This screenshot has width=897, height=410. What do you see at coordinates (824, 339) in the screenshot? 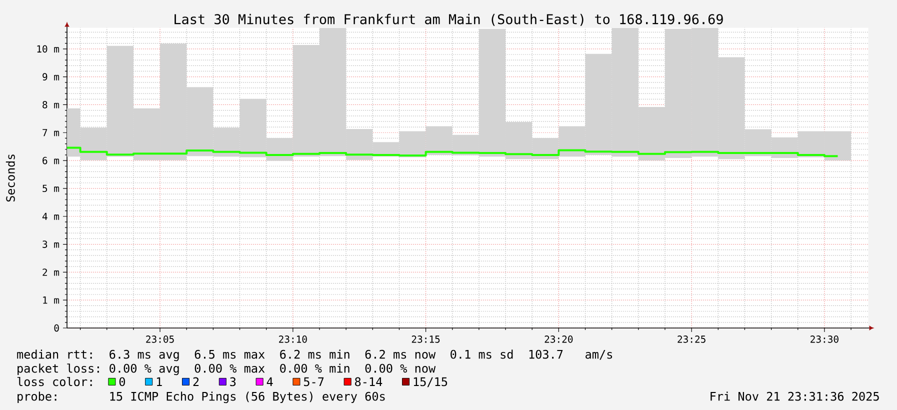
I see `x-tick-label: 23:30` at bounding box center [824, 339].